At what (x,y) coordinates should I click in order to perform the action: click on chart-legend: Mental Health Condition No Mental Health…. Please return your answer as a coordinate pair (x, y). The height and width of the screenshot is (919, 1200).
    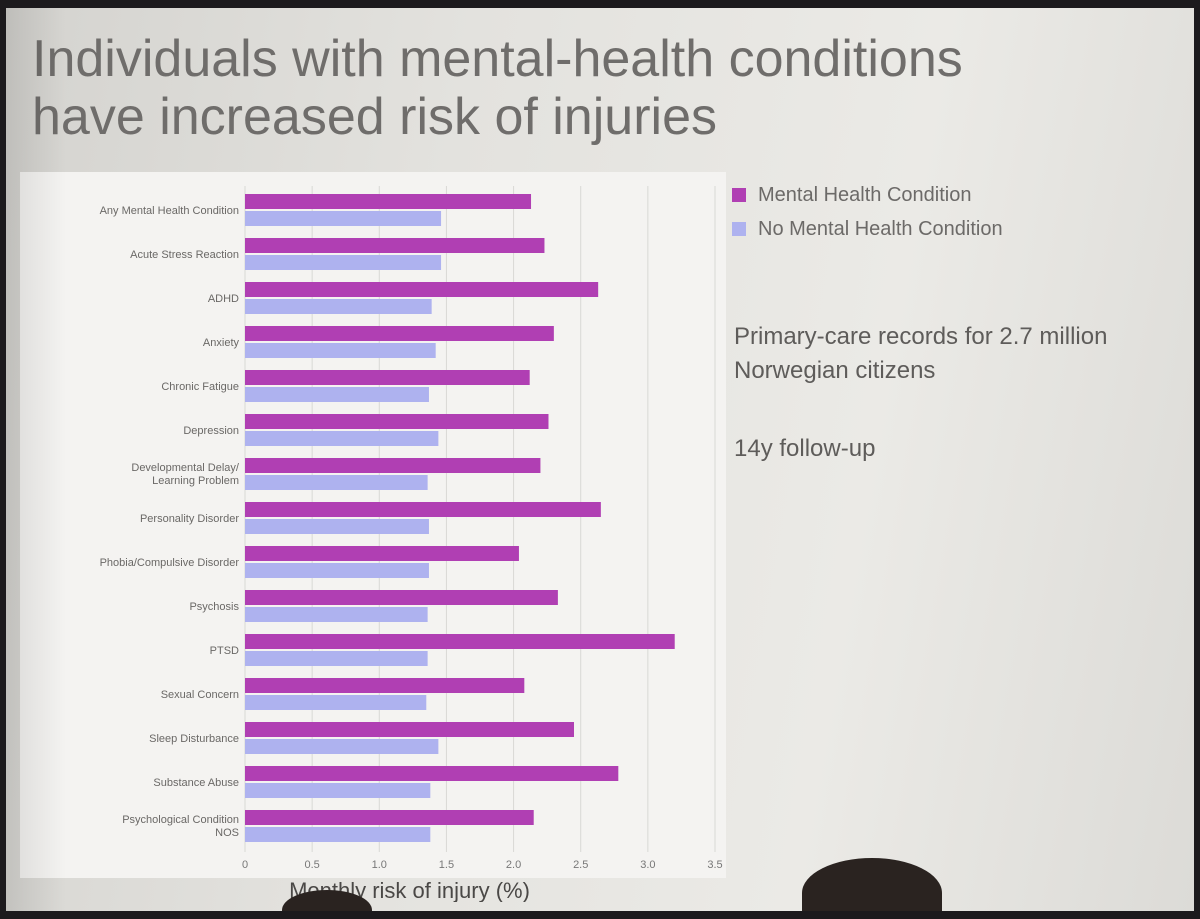
    Looking at the image, I should click on (867, 212).